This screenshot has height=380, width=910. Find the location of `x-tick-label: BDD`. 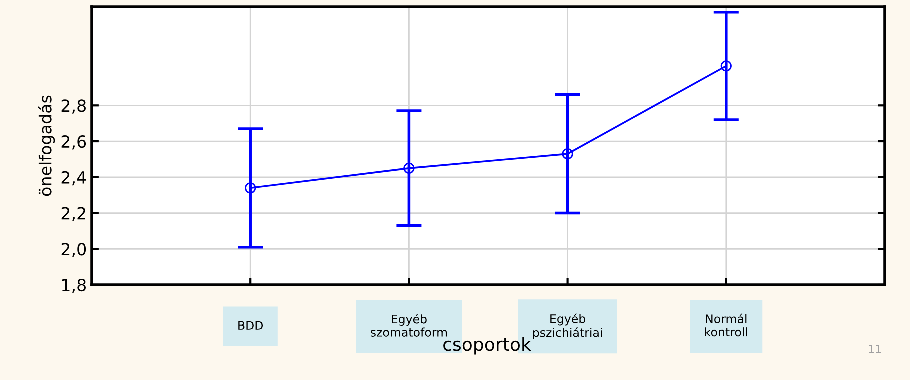

x-tick-label: BDD is located at coordinates (251, 325).